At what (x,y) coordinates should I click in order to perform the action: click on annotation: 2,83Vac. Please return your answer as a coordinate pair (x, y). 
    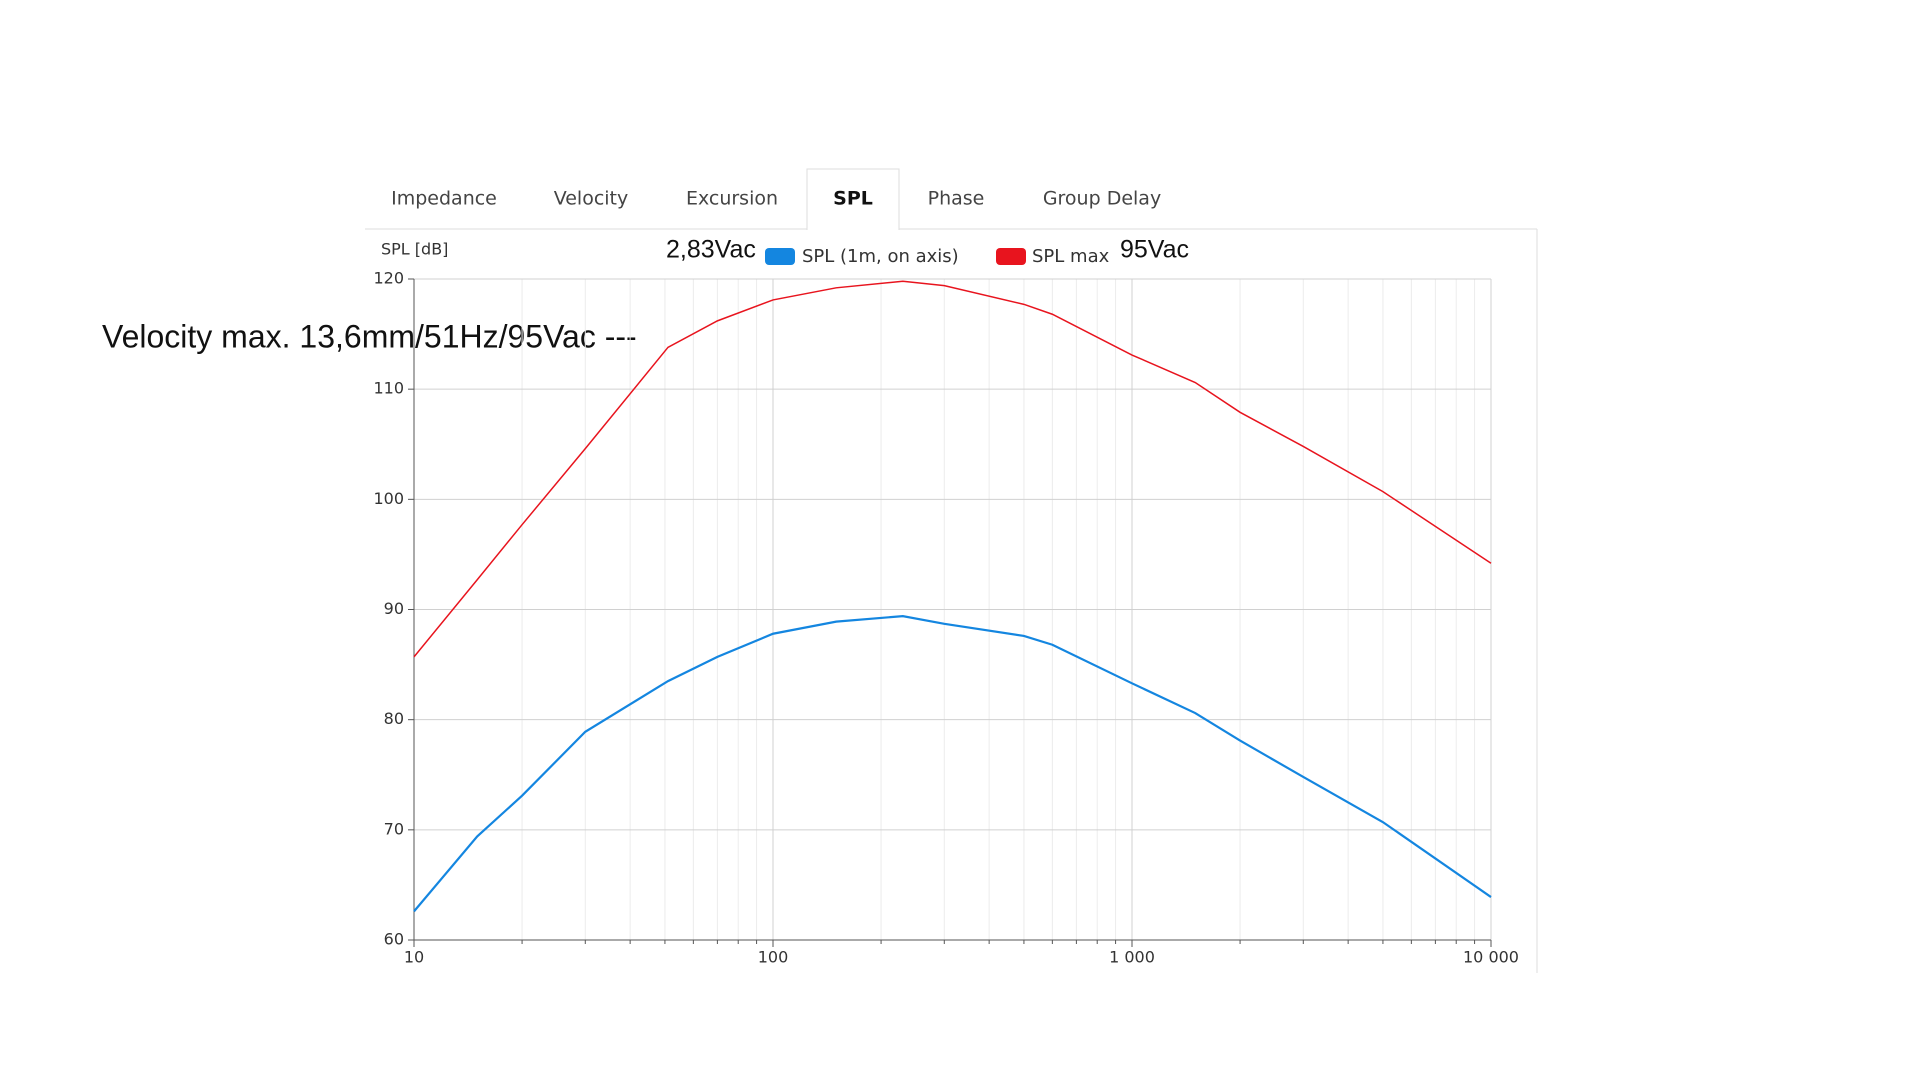
    Looking at the image, I should click on (711, 250).